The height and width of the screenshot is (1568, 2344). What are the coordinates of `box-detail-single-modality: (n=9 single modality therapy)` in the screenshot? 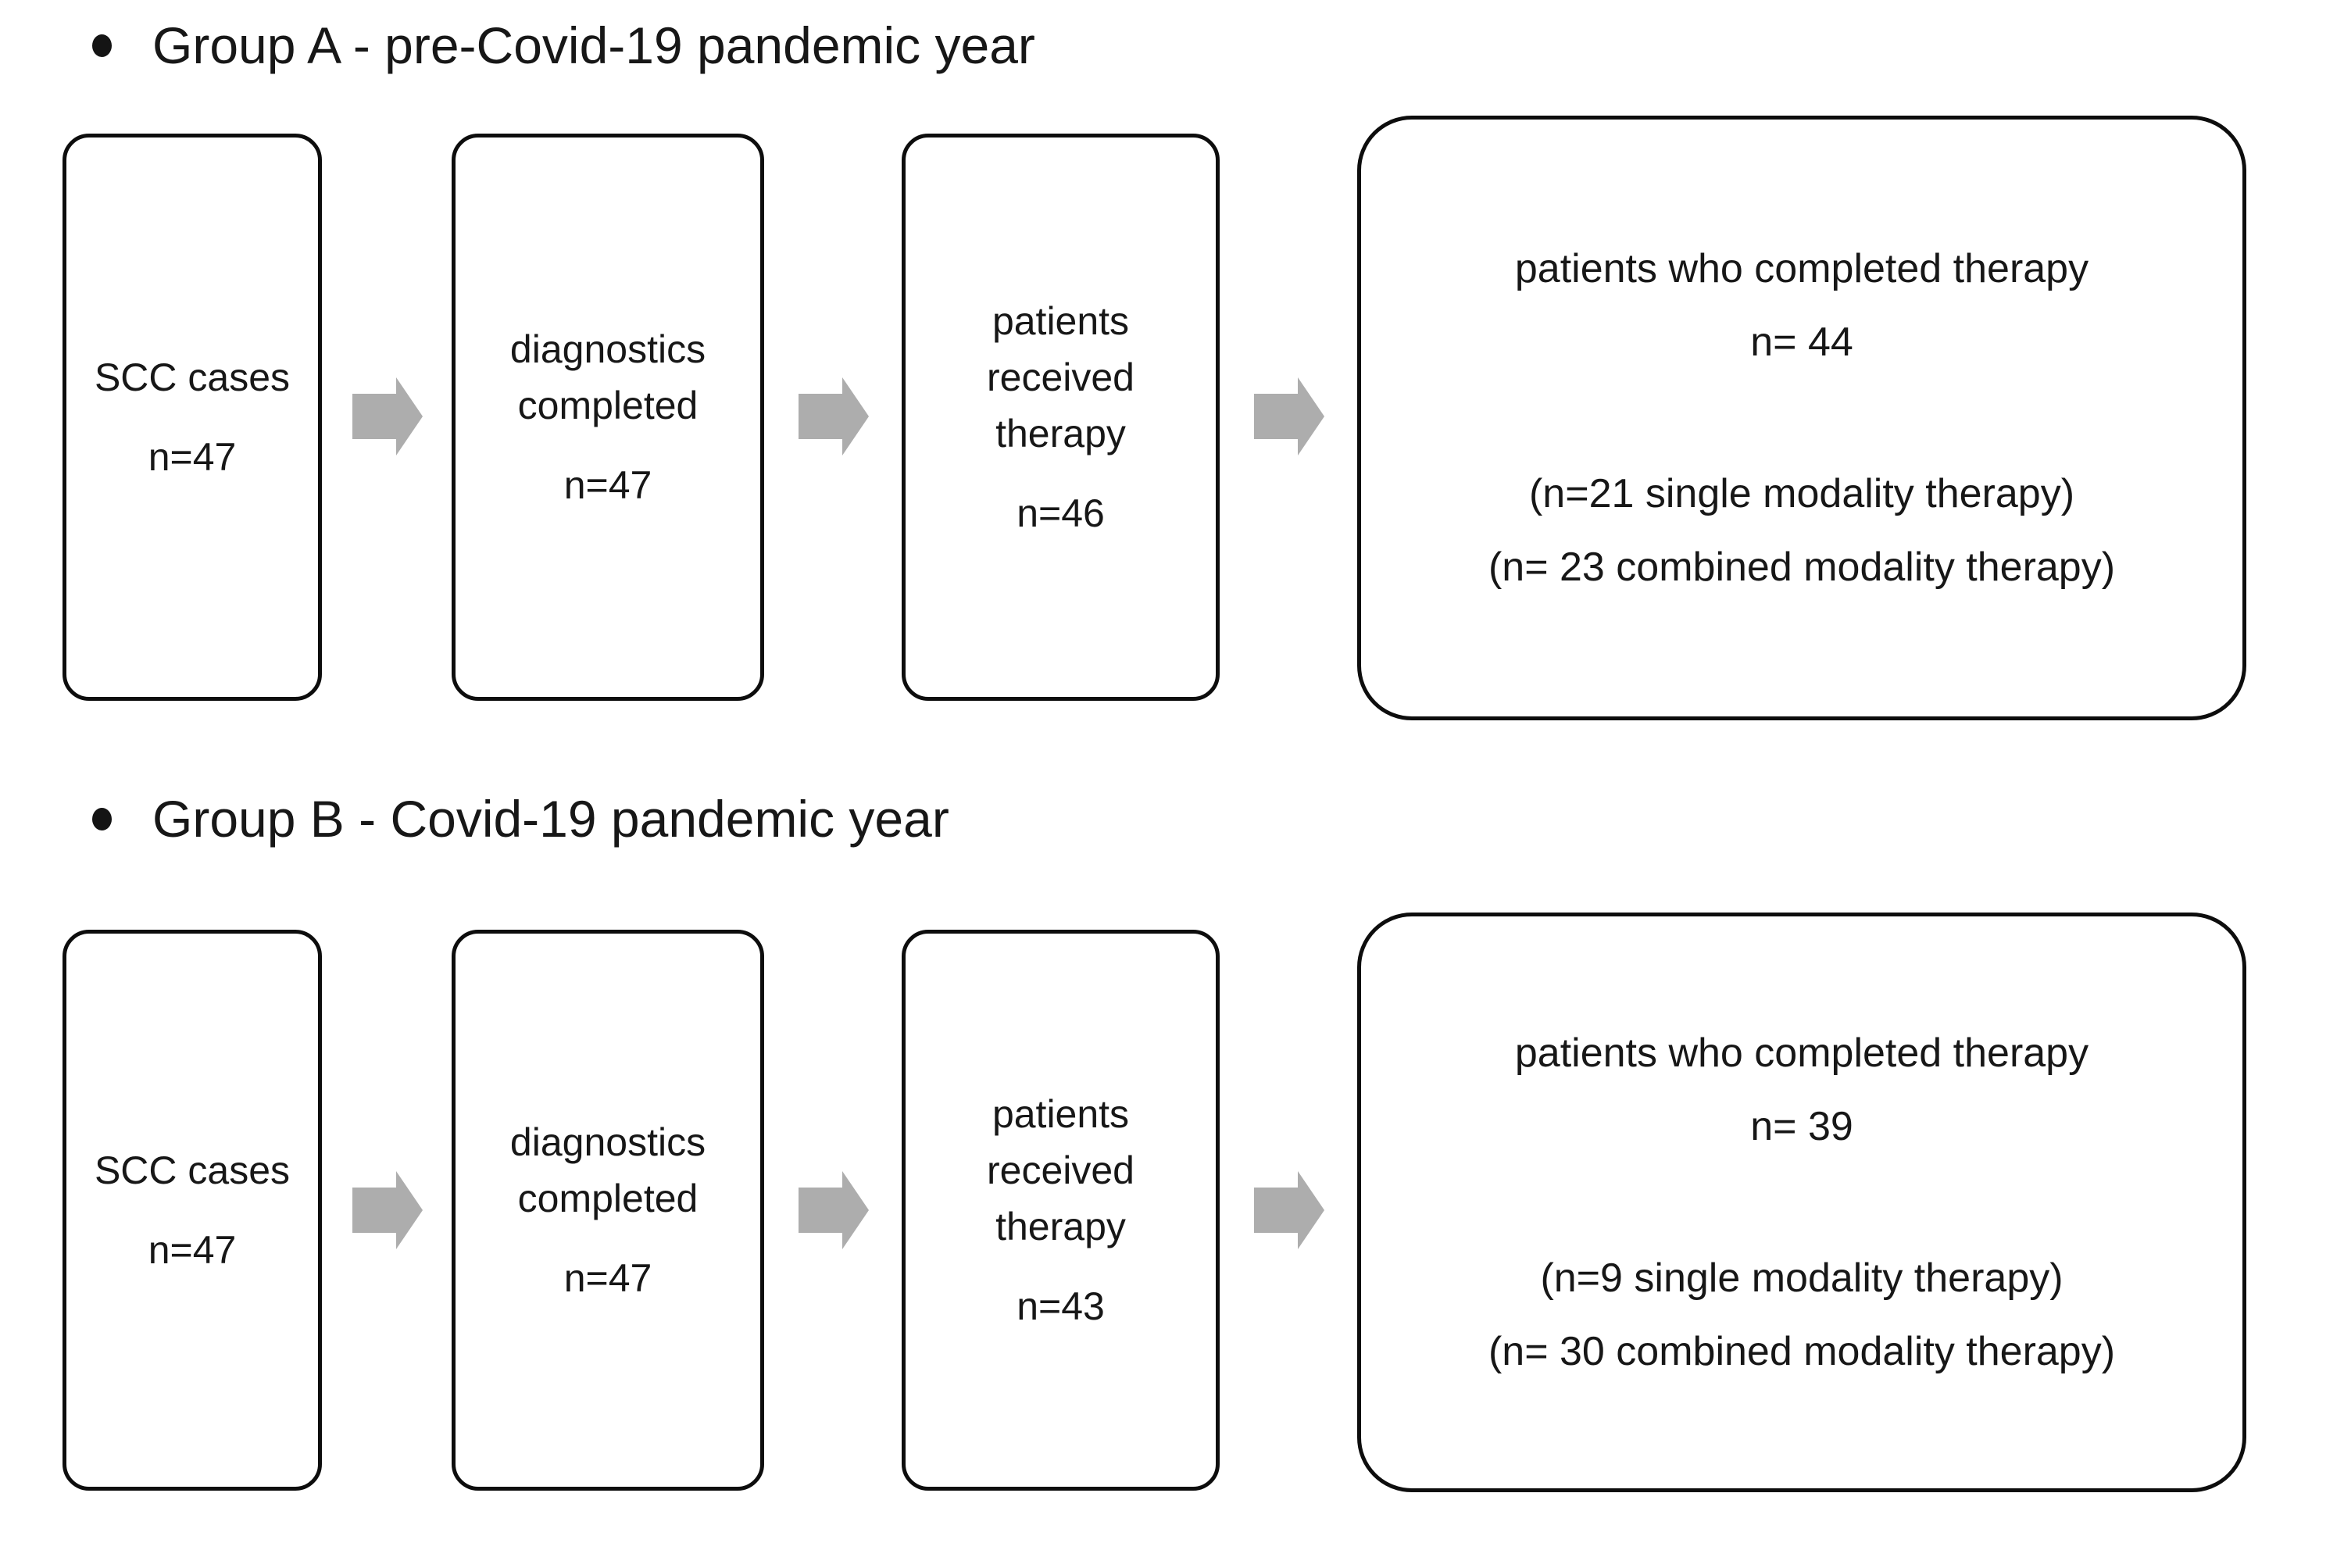 It's located at (1802, 1278).